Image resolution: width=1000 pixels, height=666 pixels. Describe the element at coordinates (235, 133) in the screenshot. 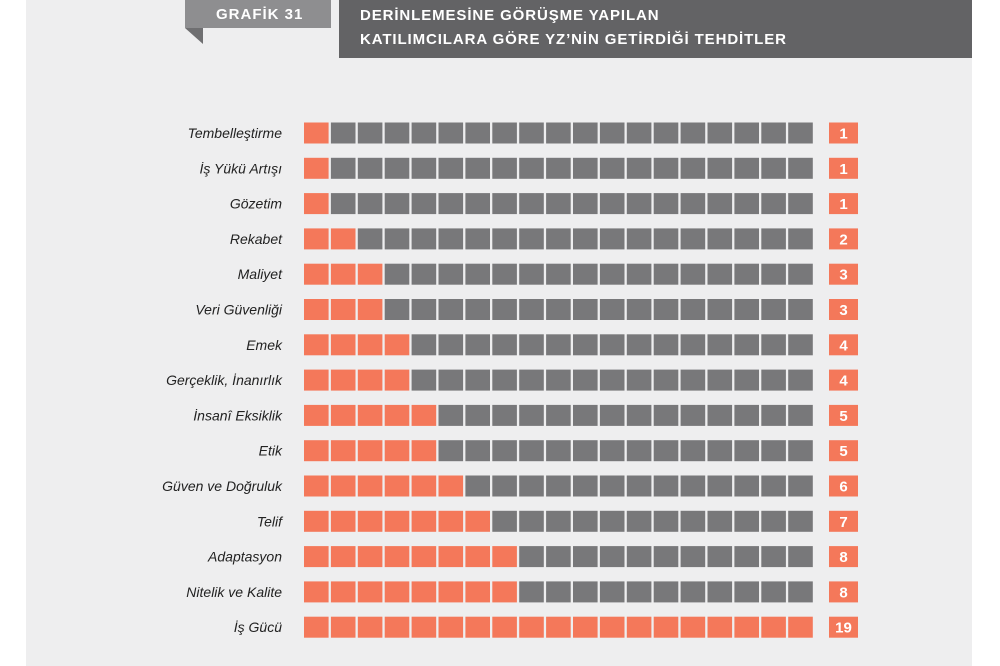

I see `category-label: Tembelleştirme` at that location.